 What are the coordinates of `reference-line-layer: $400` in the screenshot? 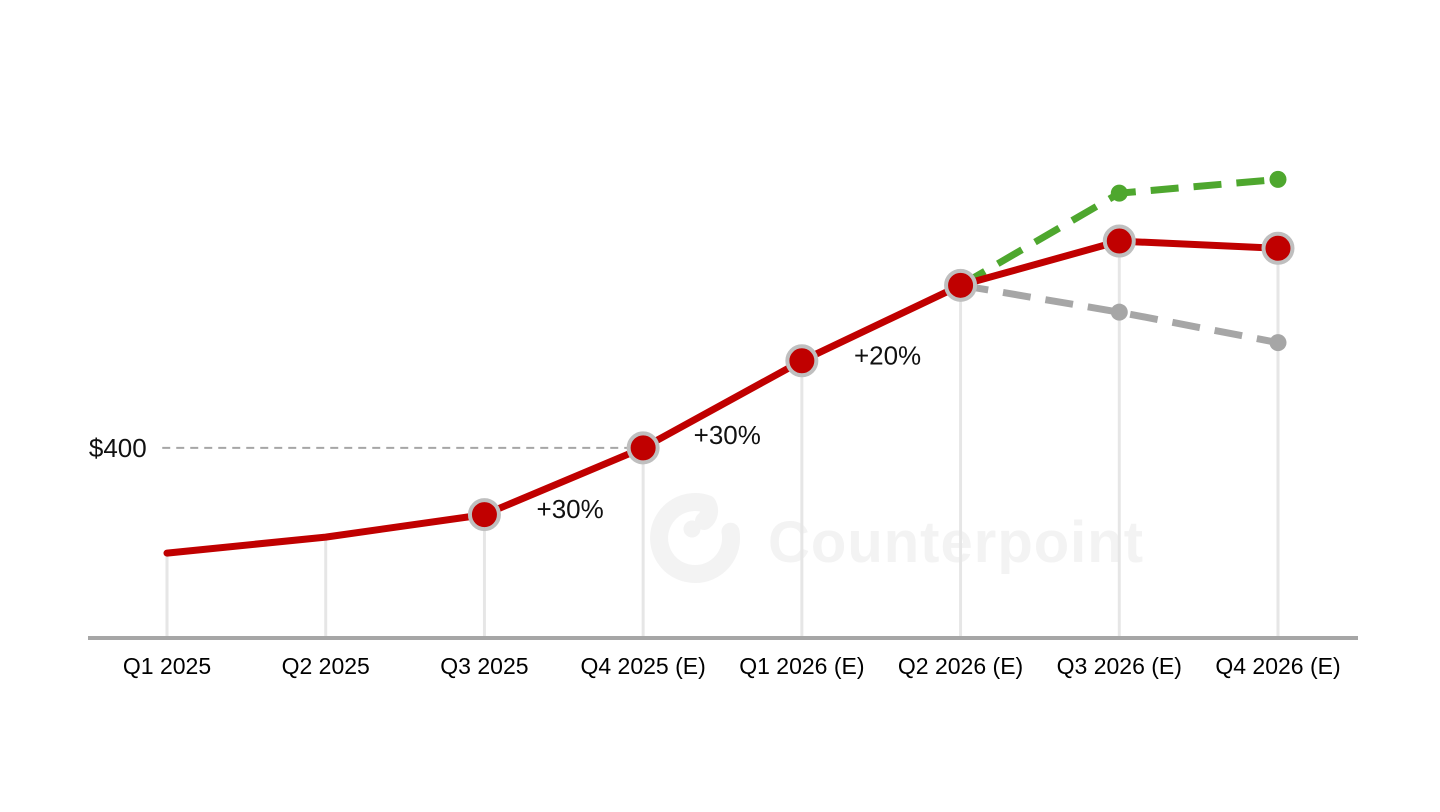 It's located at (360, 448).